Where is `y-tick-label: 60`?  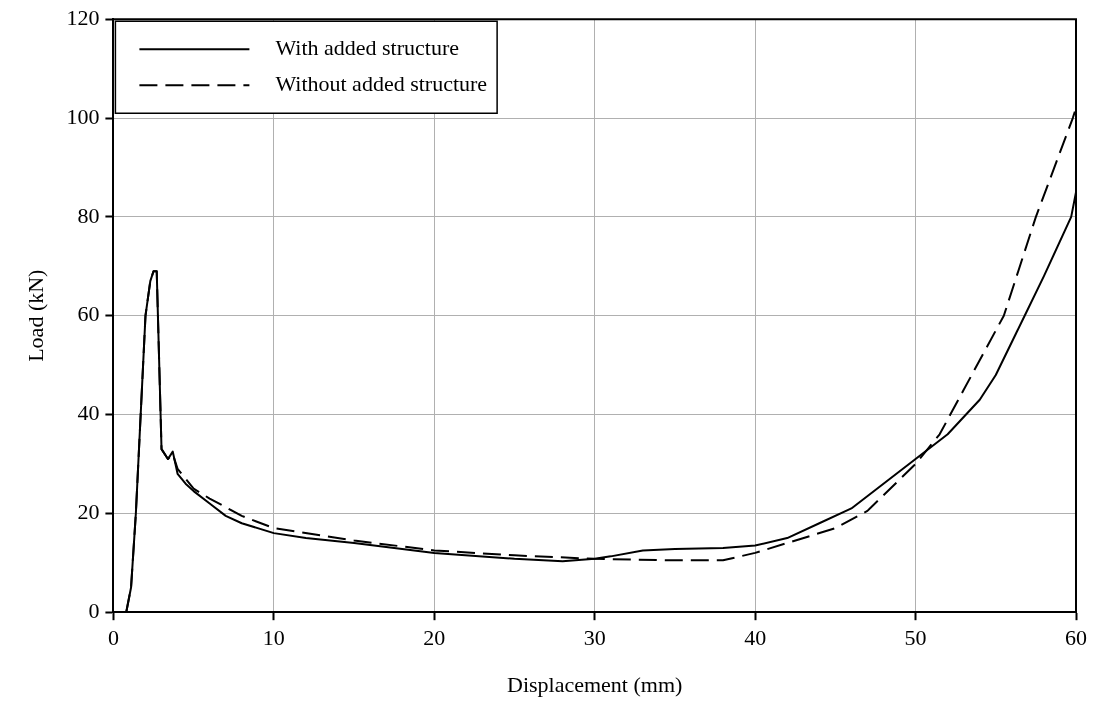
y-tick-label: 60 is located at coordinates (88, 314).